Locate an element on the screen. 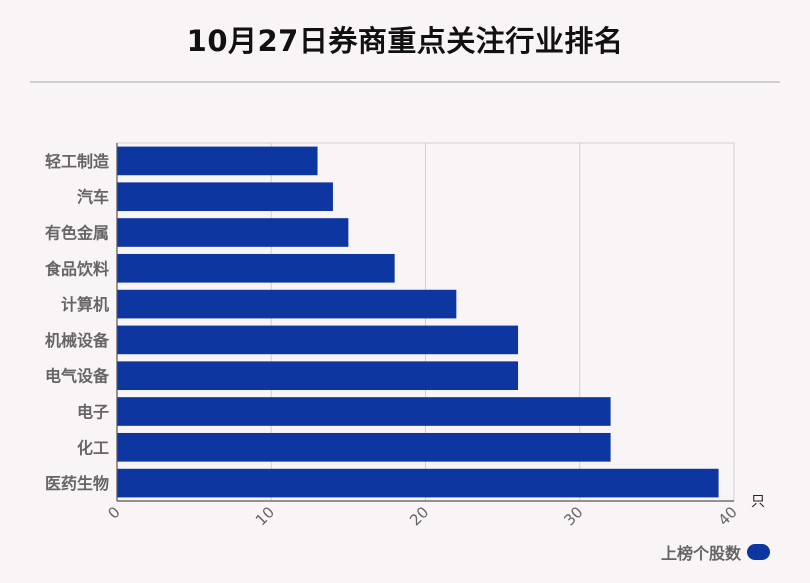 This screenshot has width=810, height=583. category-label: 医药生物 is located at coordinates (77, 483).